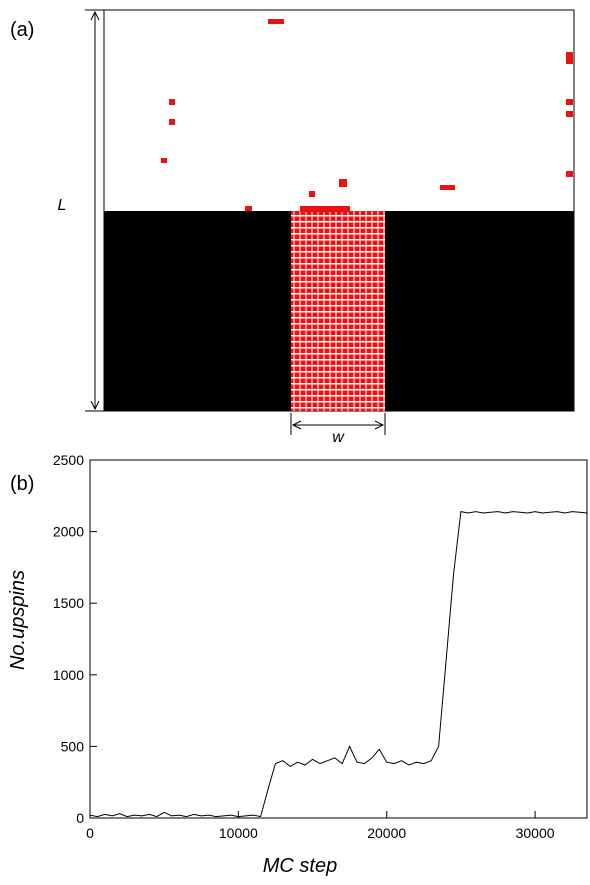 The height and width of the screenshot is (885, 590). I want to click on width-label: w, so click(338, 437).